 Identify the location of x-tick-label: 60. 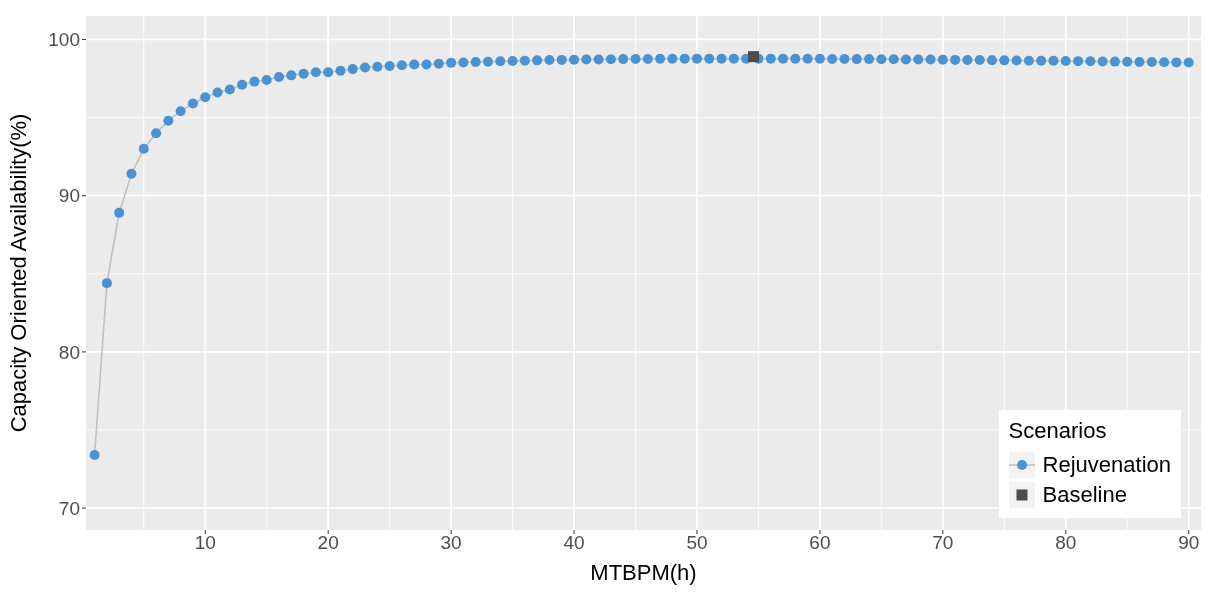
(820, 543).